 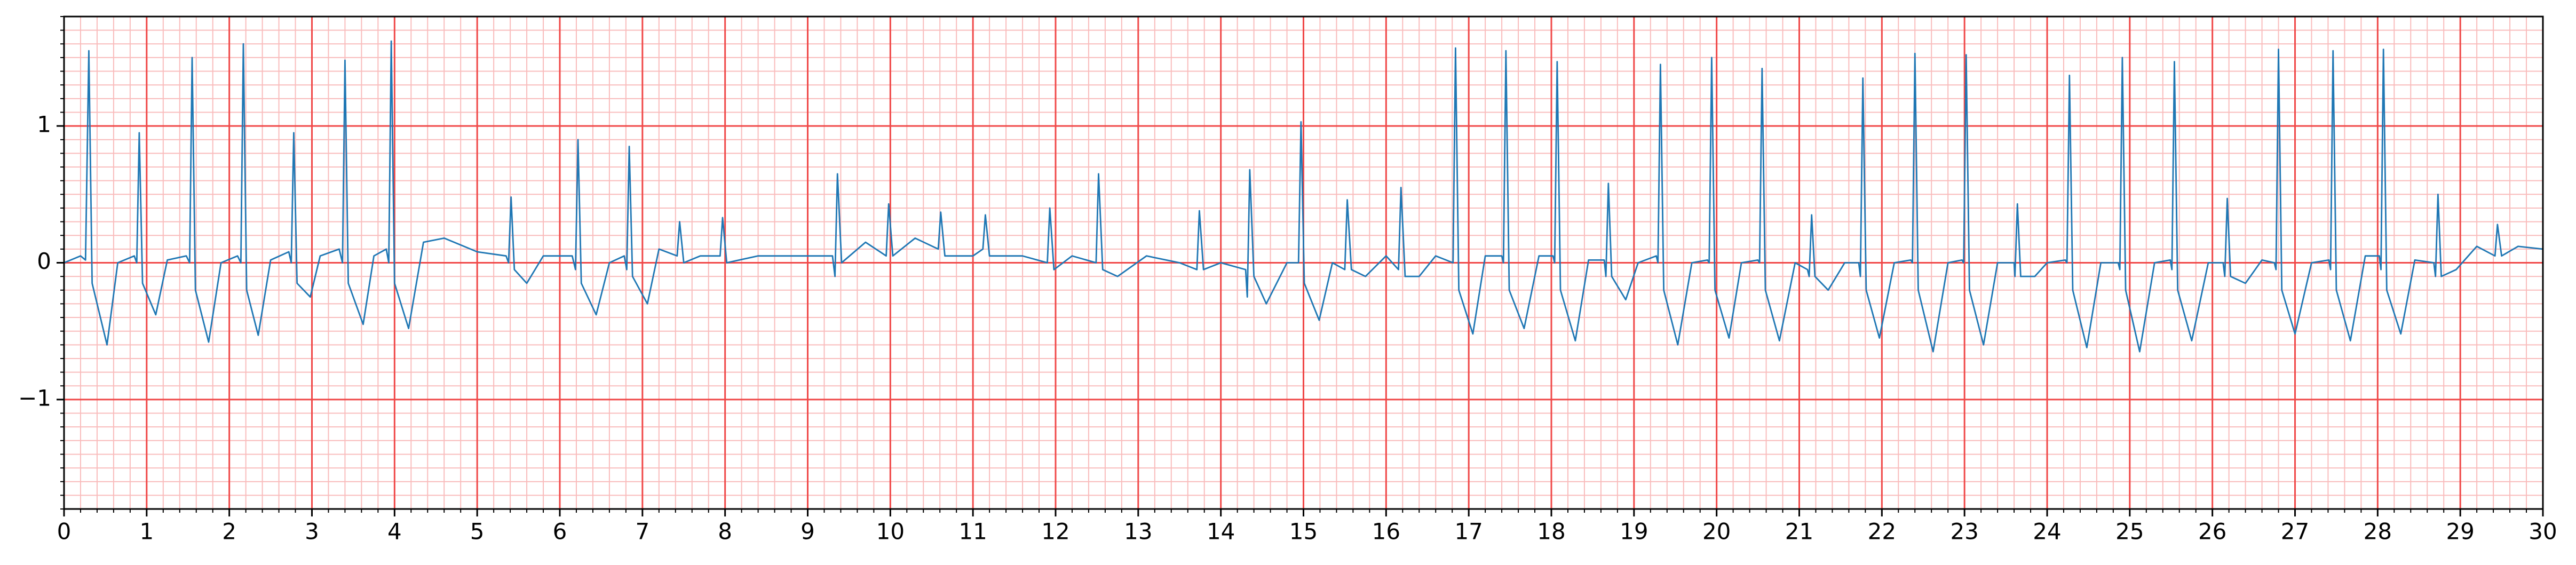 What do you see at coordinates (725, 532) in the screenshot?
I see `x-tick-label: 8` at bounding box center [725, 532].